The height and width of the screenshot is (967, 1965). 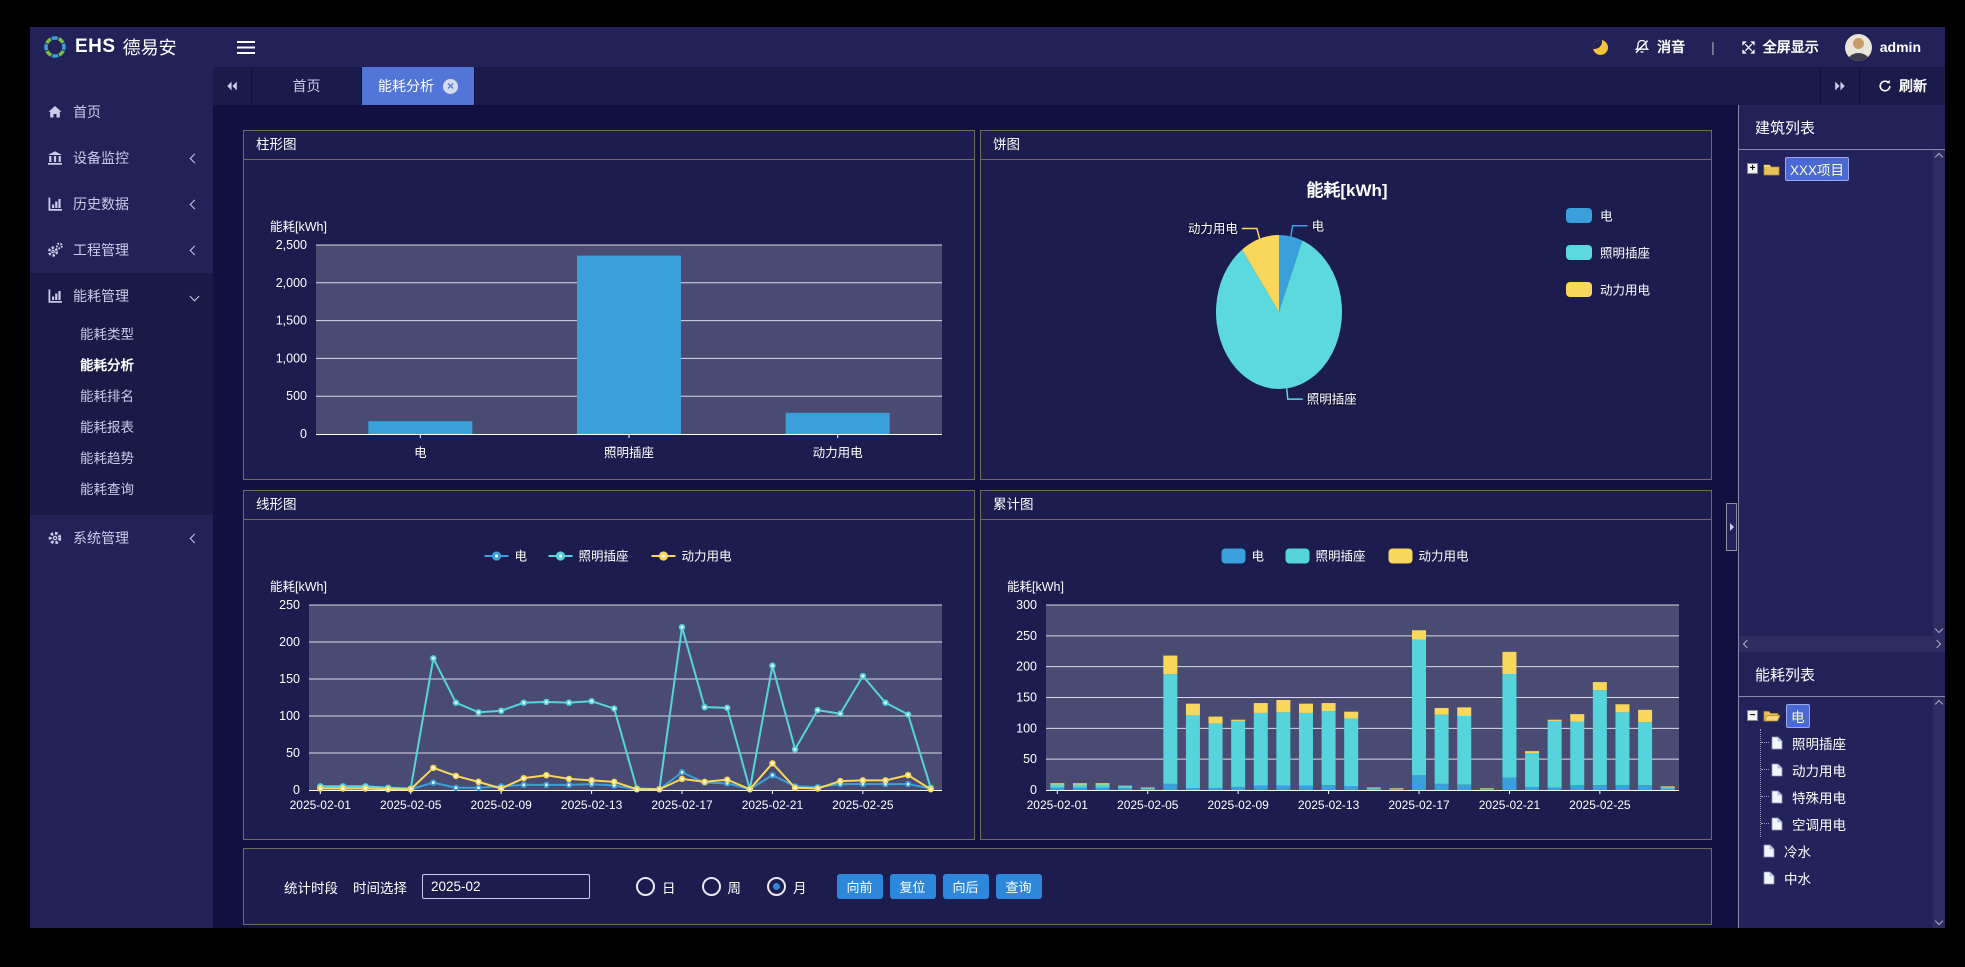 What do you see at coordinates (1842, 644) in the screenshot?
I see `building-tree-hscrollbar` at bounding box center [1842, 644].